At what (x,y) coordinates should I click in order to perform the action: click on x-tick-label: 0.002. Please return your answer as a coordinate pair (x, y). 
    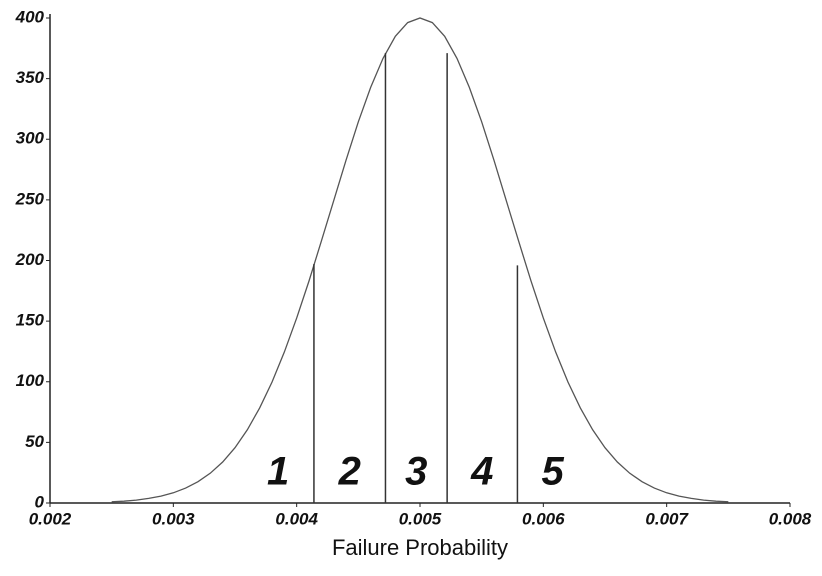
    Looking at the image, I should click on (50, 518).